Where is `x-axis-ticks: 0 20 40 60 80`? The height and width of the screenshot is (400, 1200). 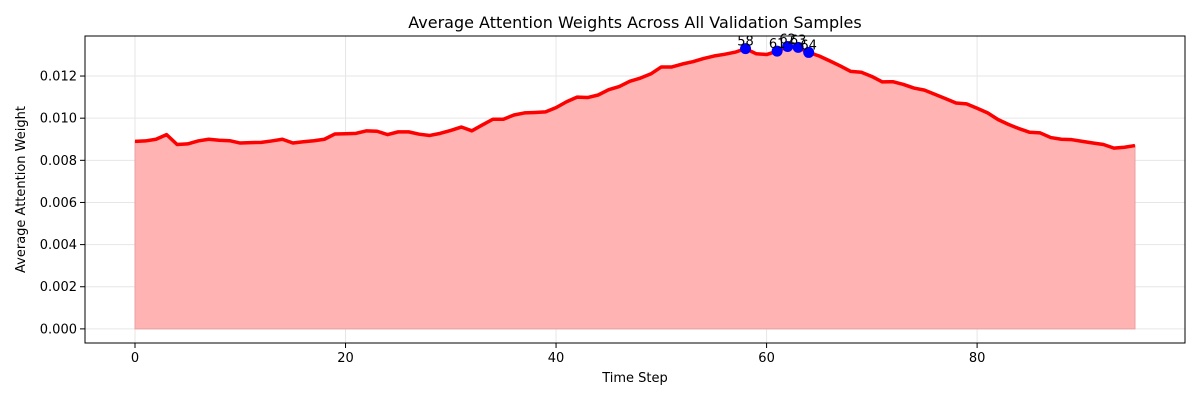 x-axis-ticks: 0 20 40 60 80 is located at coordinates (558, 354).